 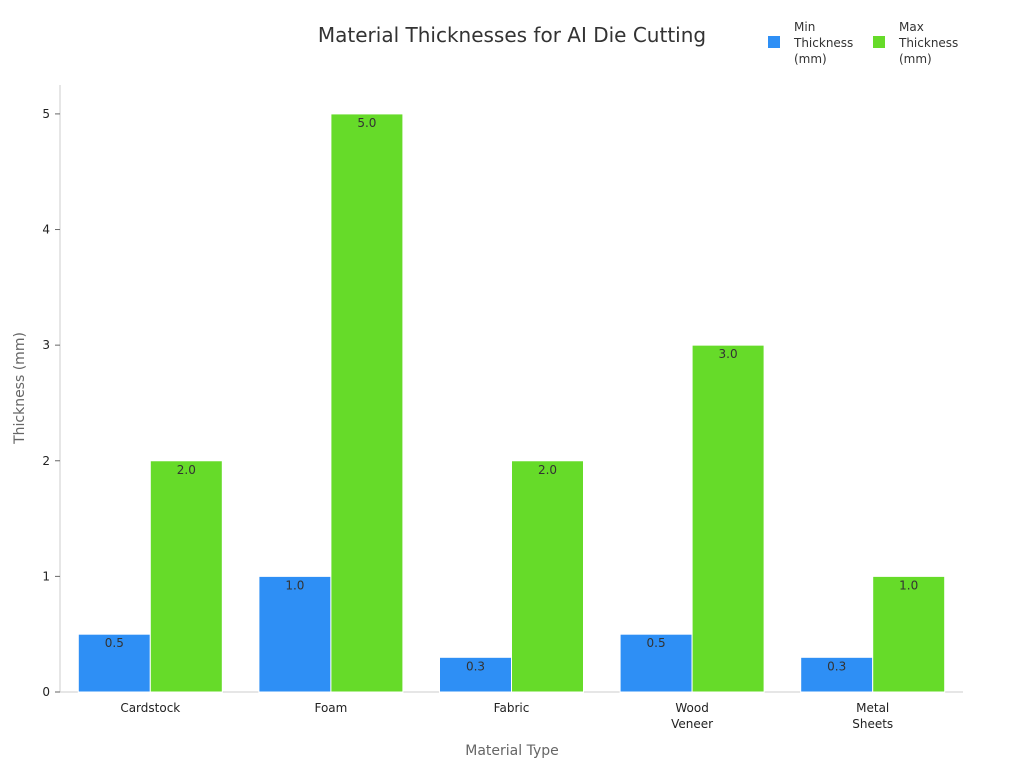 I want to click on x-tick-label: Fabric, so click(x=512, y=708).